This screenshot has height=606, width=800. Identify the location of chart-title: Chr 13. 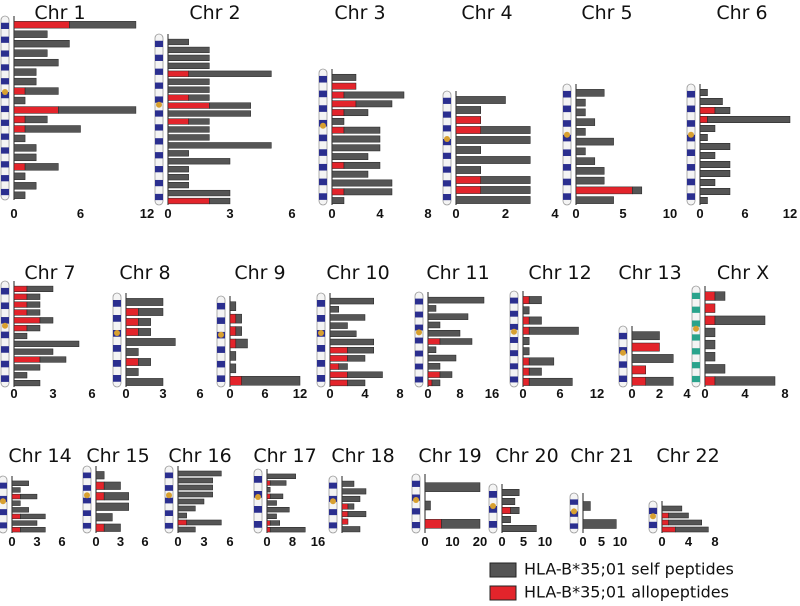
(649, 273).